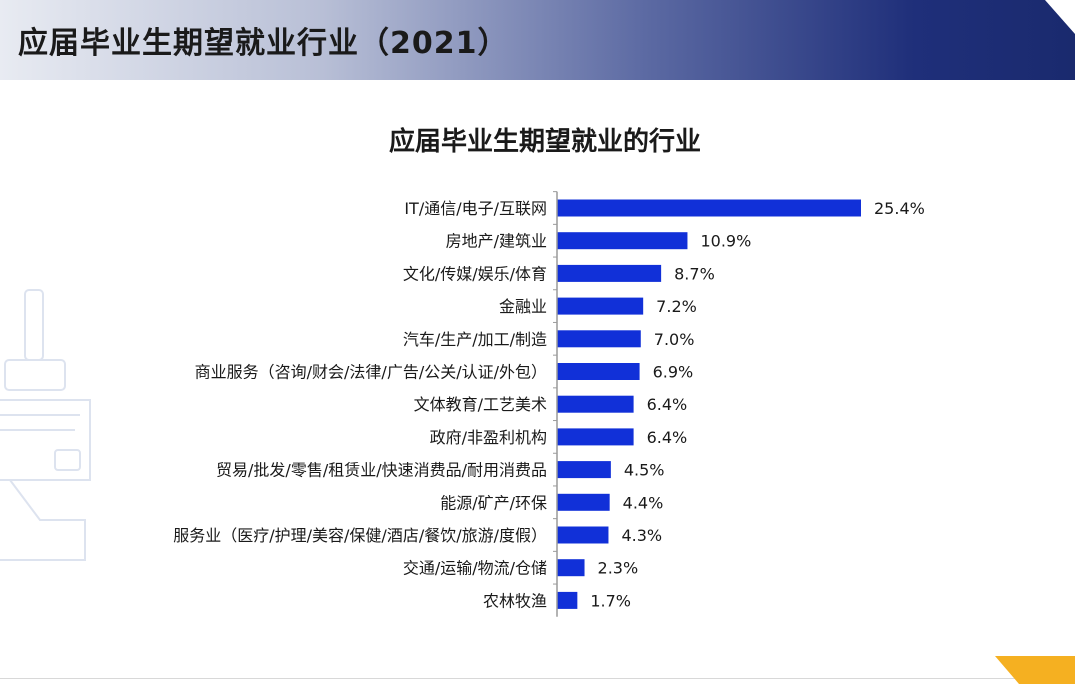 Image resolution: width=1075 pixels, height=684 pixels. What do you see at coordinates (475, 568) in the screenshot?
I see `category-label: 交通/运输/物流/仓储` at bounding box center [475, 568].